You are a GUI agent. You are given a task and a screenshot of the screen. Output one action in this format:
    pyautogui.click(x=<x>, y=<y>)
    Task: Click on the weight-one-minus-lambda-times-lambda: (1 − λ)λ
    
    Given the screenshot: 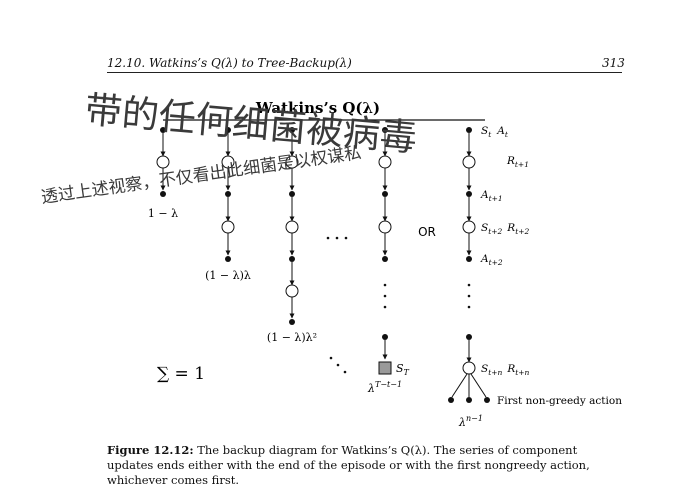 What is the action you would take?
    pyautogui.click(x=228, y=275)
    